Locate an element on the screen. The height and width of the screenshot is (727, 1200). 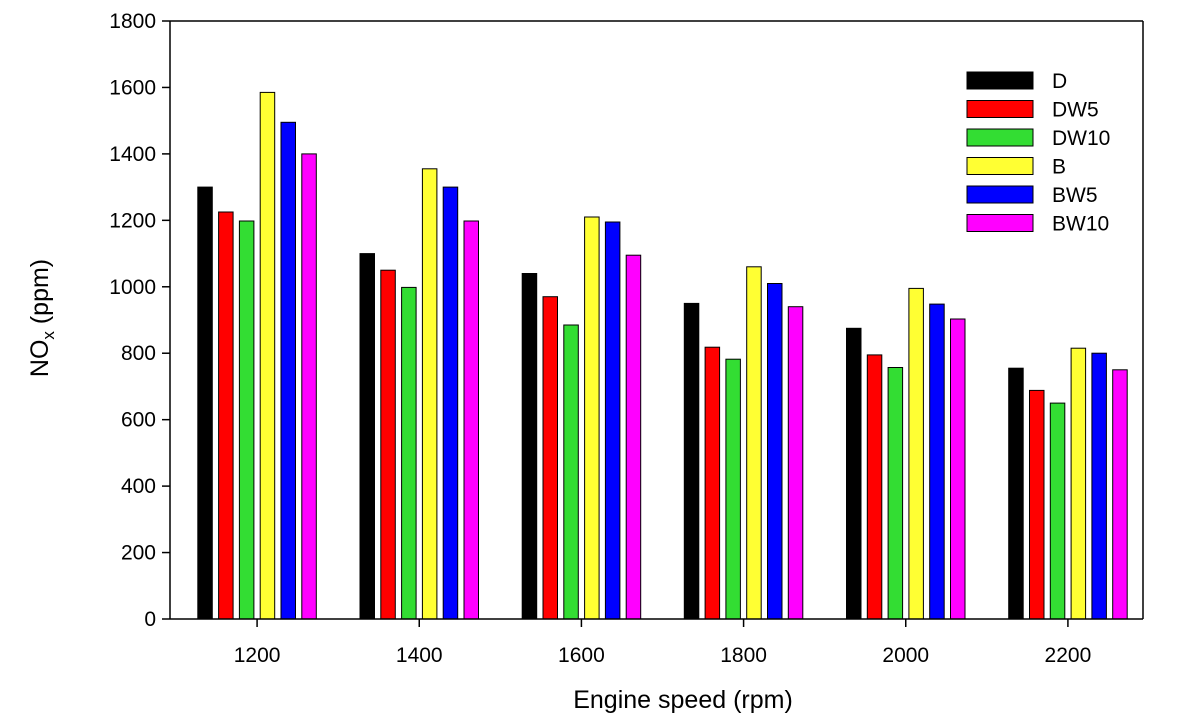
y-tick-label-1400: 1400 is located at coordinates (132, 154).